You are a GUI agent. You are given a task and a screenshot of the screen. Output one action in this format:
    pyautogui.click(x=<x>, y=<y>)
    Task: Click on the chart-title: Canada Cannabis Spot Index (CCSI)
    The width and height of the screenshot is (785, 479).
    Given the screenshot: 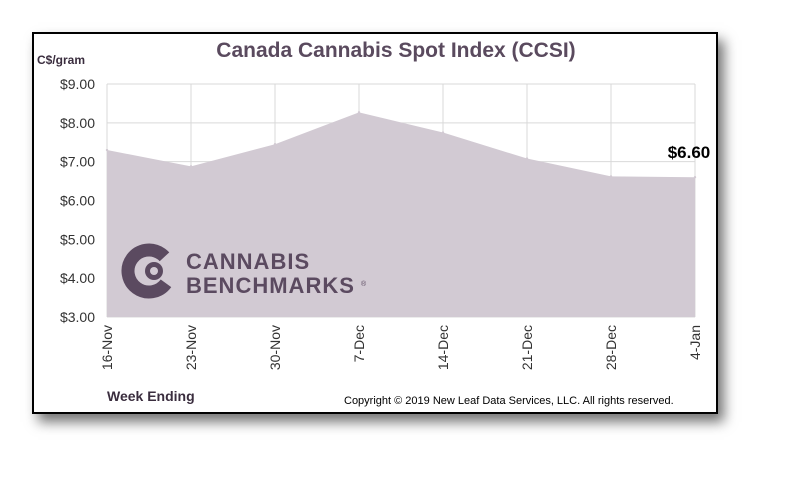 What is the action you would take?
    pyautogui.click(x=395, y=50)
    